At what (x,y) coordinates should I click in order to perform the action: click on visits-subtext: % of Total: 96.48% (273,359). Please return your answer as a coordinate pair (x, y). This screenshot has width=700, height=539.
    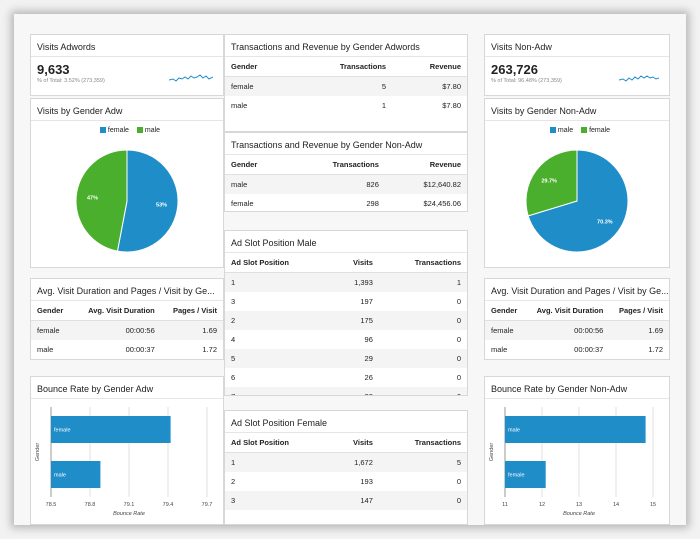
    Looking at the image, I should click on (526, 81).